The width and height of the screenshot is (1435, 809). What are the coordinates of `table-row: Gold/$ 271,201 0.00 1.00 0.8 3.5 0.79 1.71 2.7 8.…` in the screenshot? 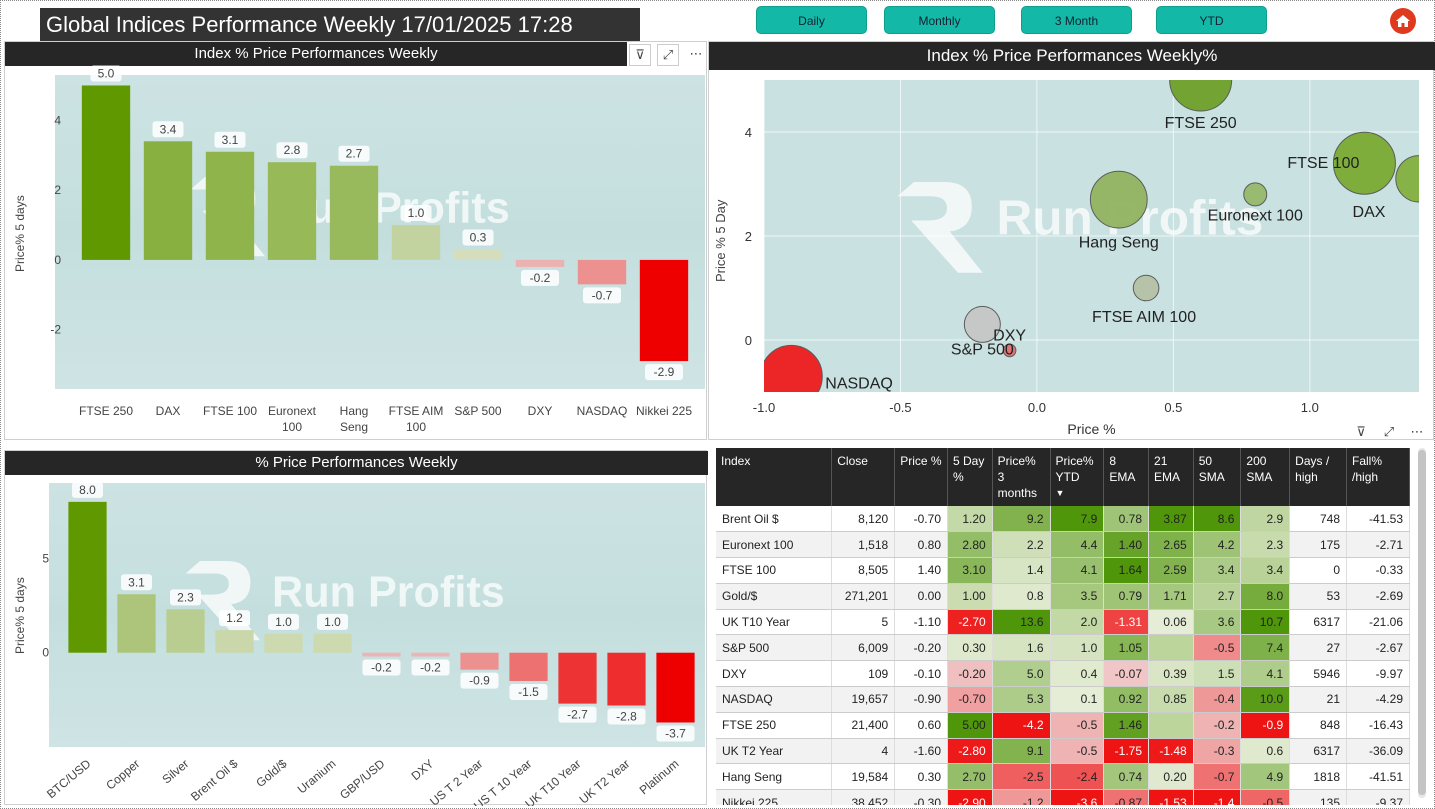 It's located at (1063, 596).